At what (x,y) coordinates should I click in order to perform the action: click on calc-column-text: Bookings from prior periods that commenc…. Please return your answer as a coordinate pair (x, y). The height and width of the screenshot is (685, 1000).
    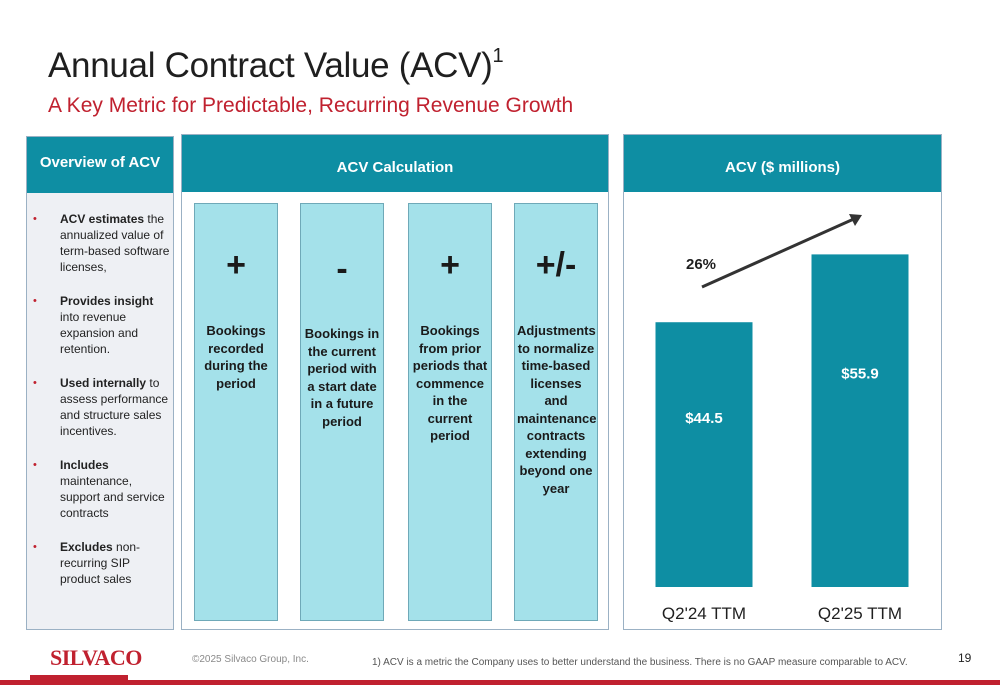
    Looking at the image, I should click on (450, 383).